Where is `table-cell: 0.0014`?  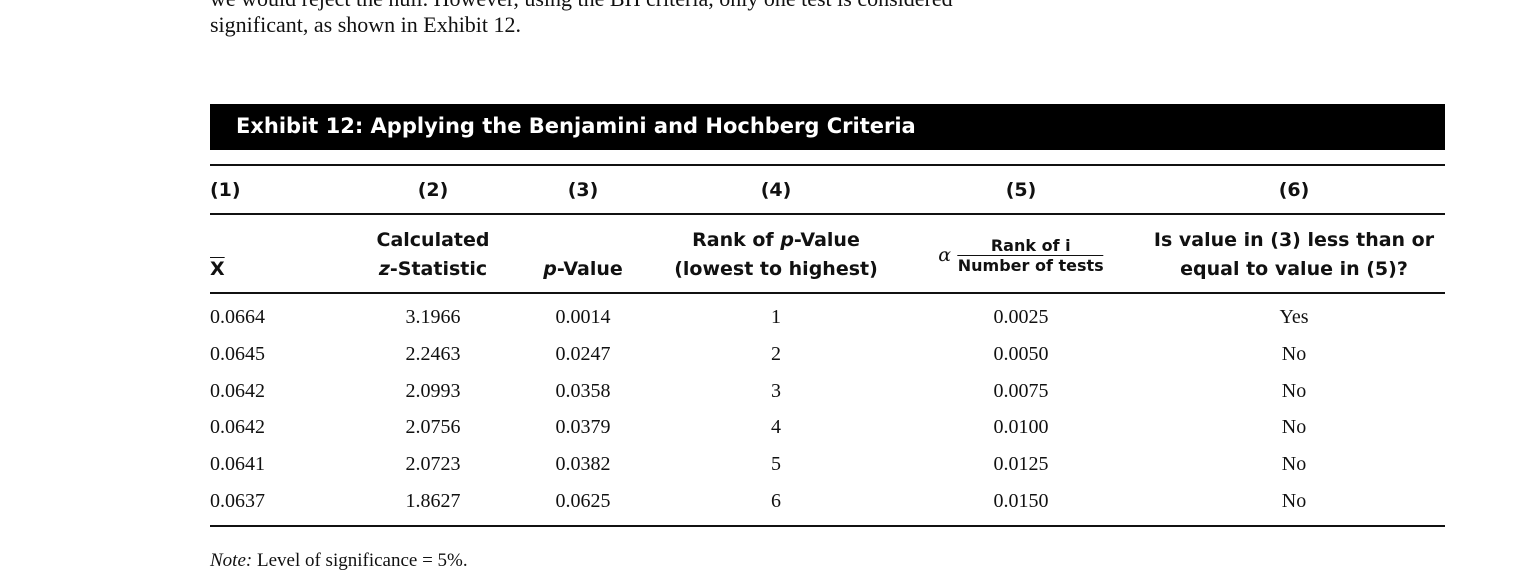 table-cell: 0.0014 is located at coordinates (583, 317).